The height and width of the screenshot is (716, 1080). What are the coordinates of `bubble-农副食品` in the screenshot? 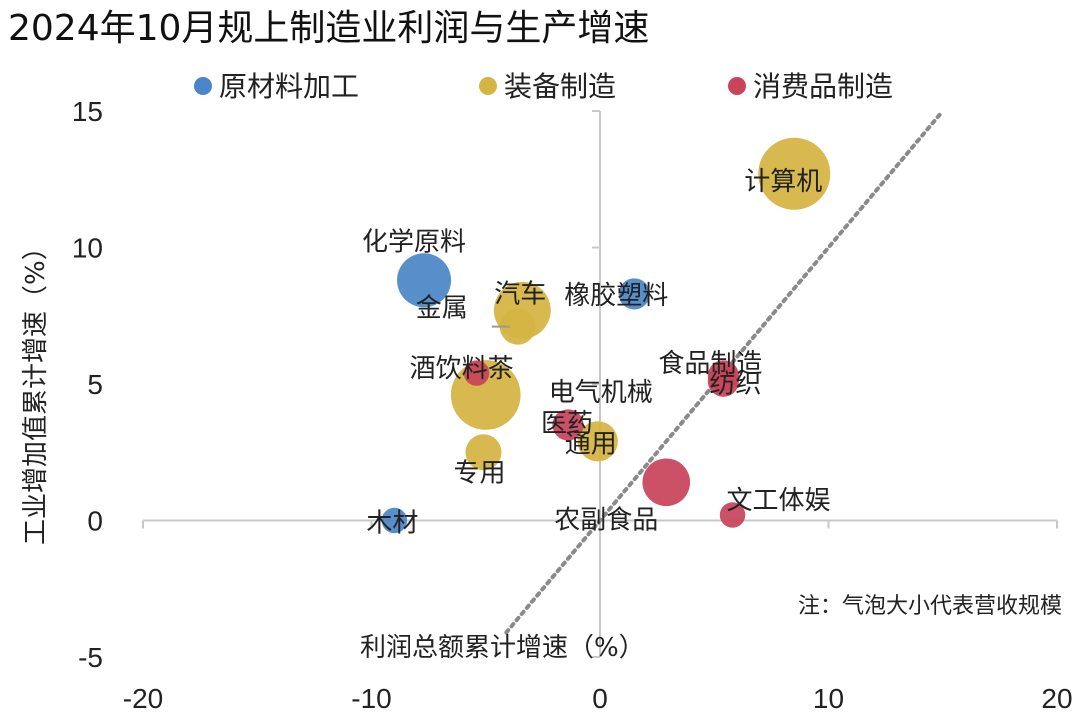 It's located at (666, 482).